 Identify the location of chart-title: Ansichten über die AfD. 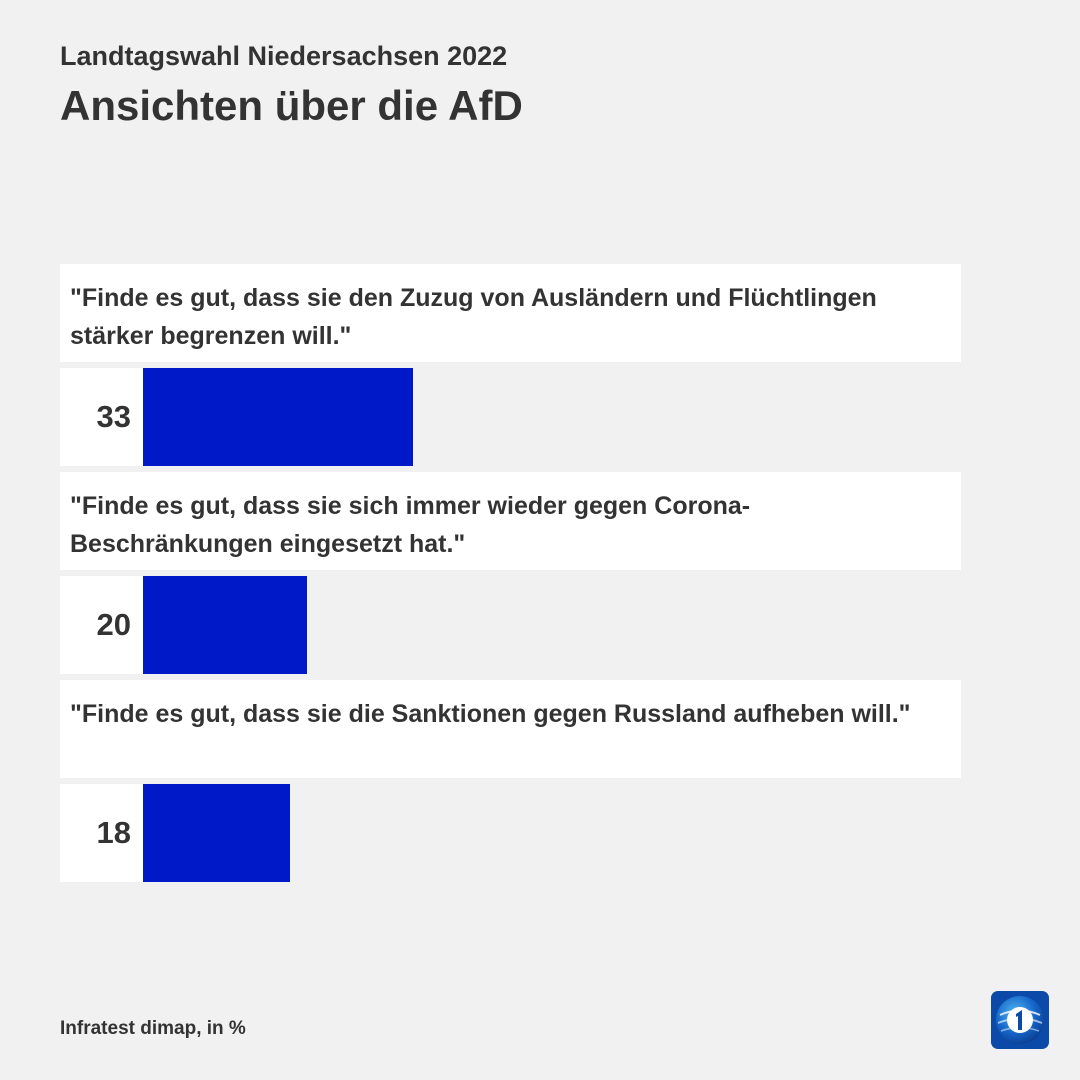
(291, 105).